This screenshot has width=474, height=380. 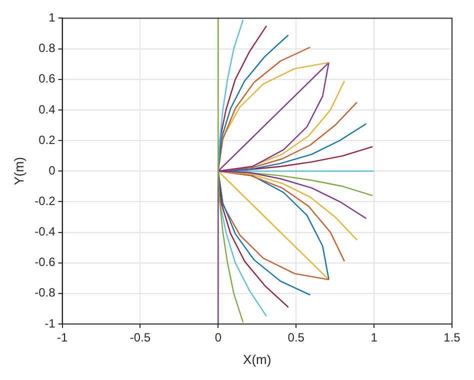 I want to click on y-axis-title: Y(m), so click(x=18, y=171).